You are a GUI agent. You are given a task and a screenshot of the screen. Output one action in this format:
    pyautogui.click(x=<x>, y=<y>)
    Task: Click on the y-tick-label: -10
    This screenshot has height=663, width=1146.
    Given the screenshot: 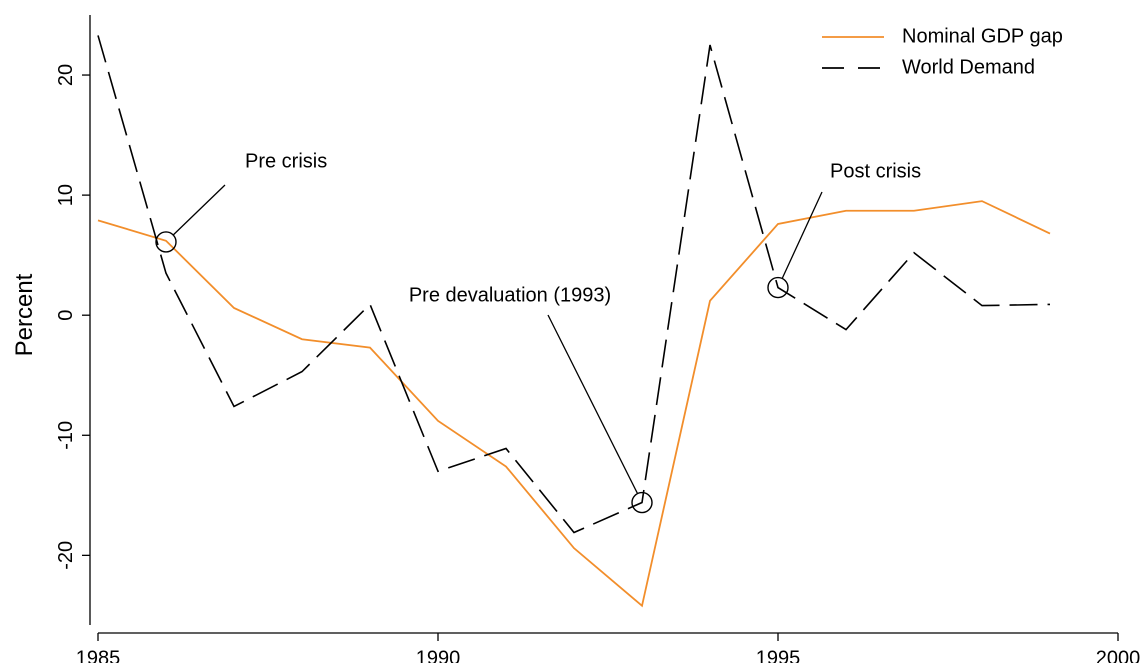 What is the action you would take?
    pyautogui.click(x=66, y=435)
    